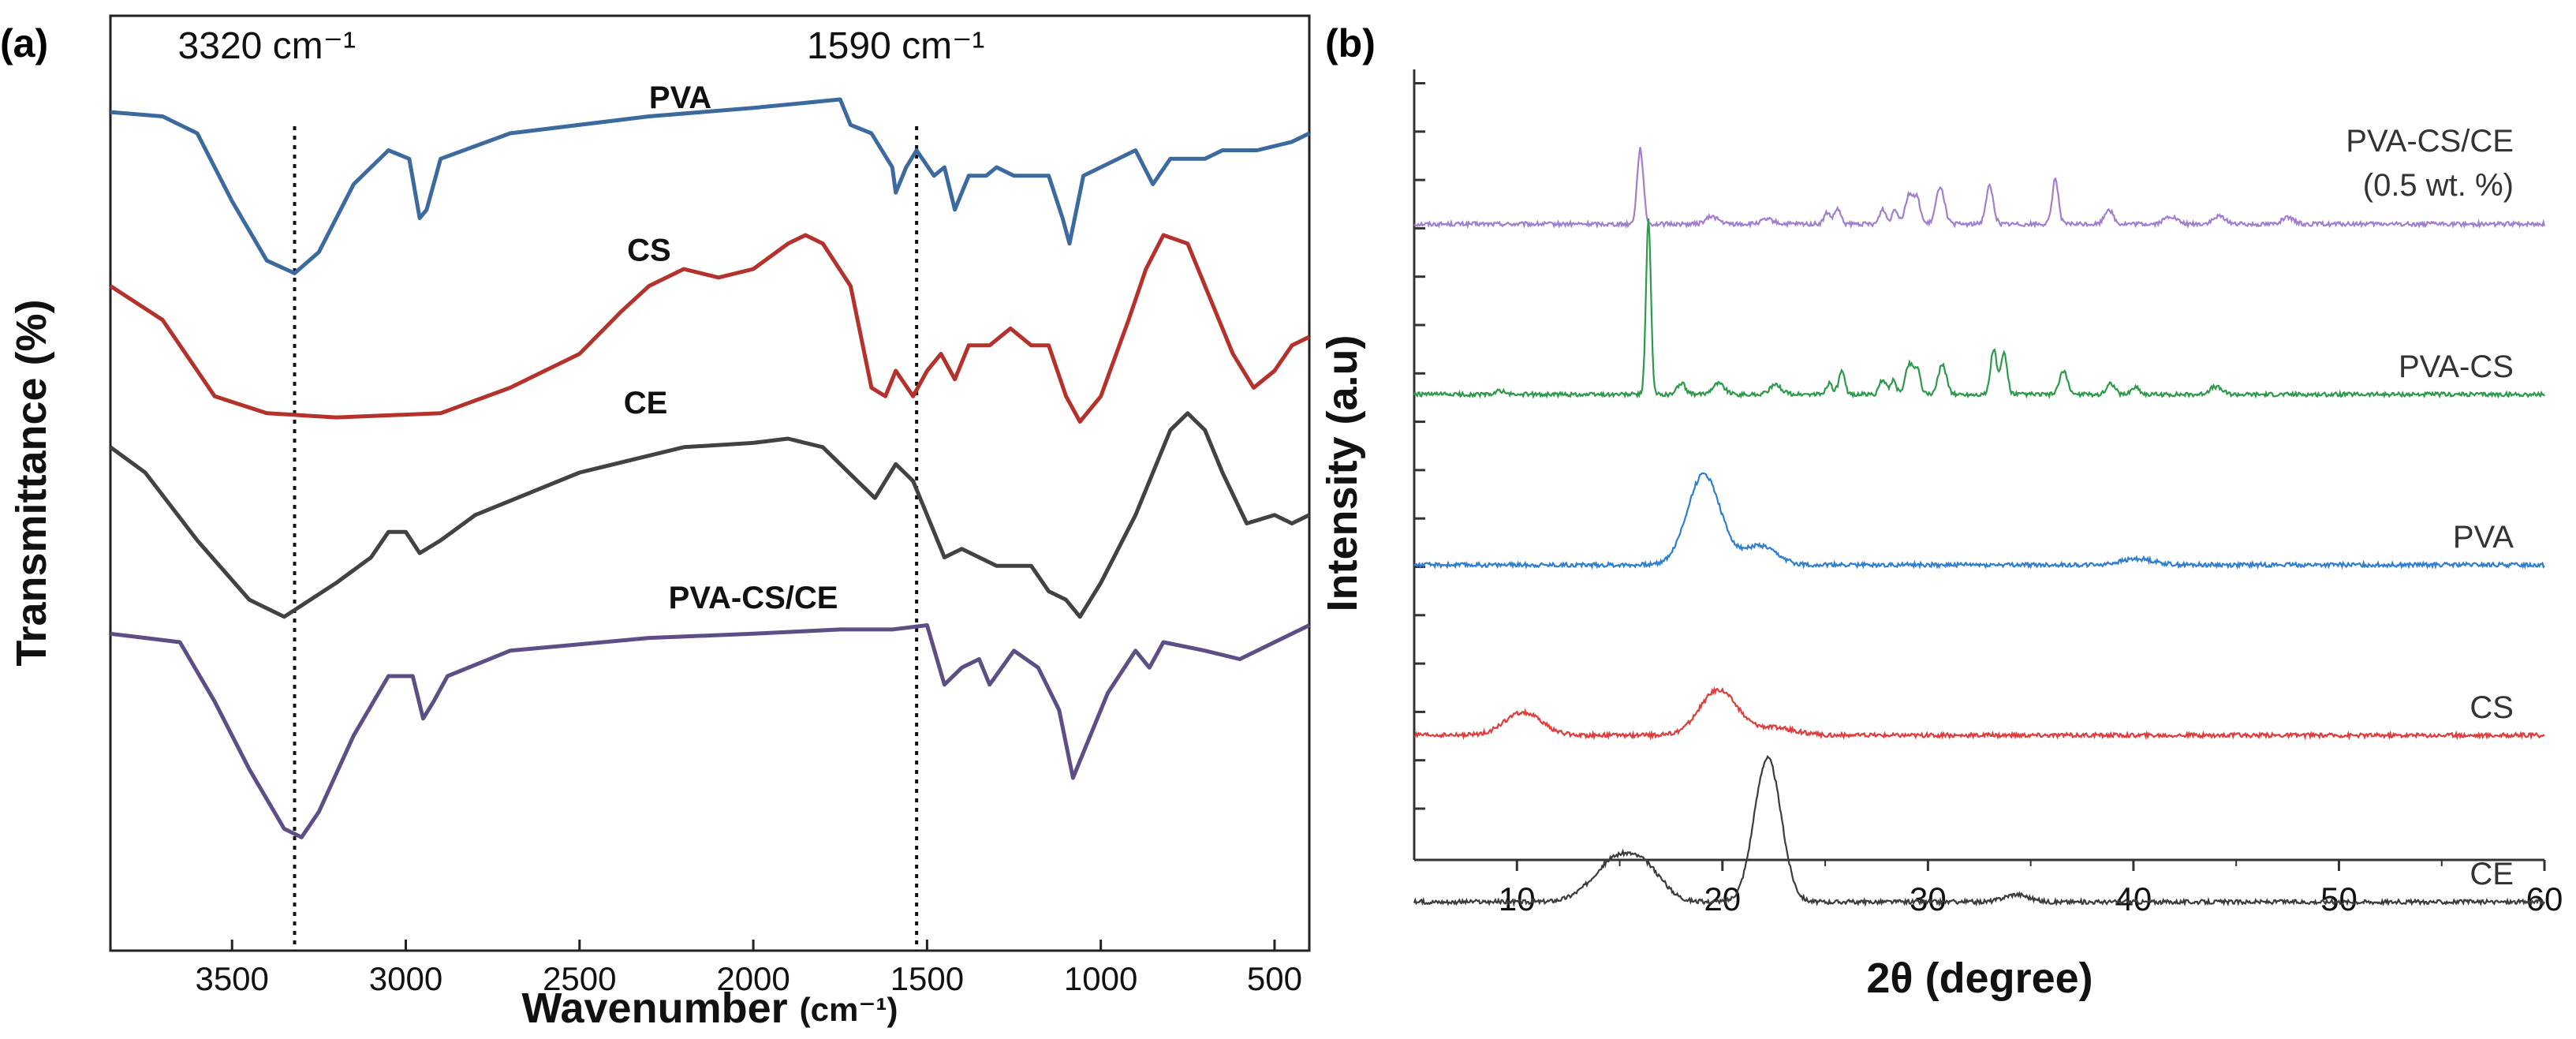 This screenshot has width=2576, height=1039. What do you see at coordinates (1419, 446) in the screenshot?
I see `panel-b-y-ticks` at bounding box center [1419, 446].